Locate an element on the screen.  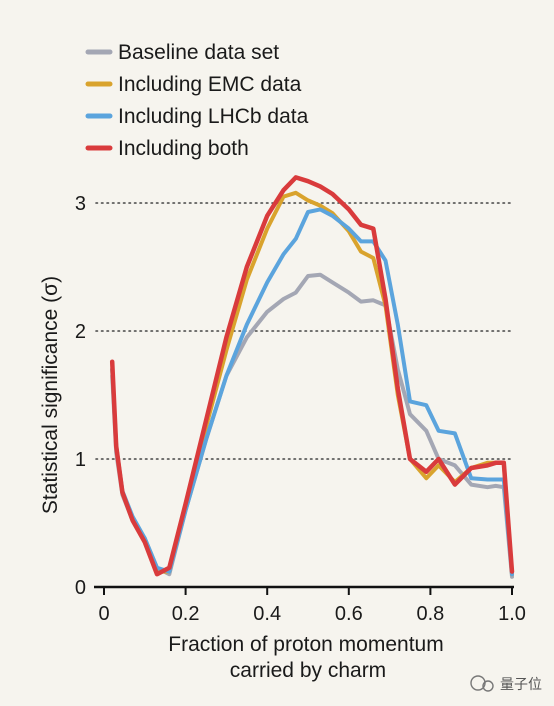
x-tick-label-3: 0.6 is located at coordinates (349, 614).